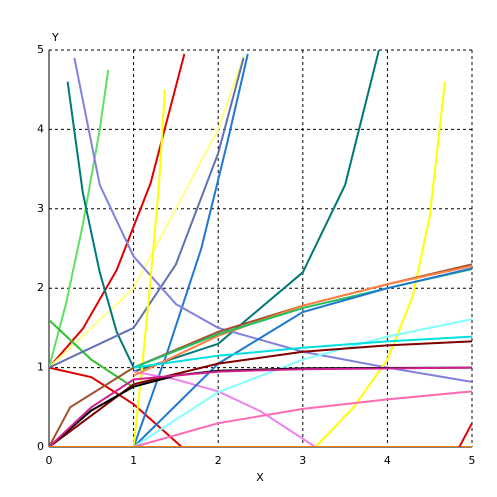 This screenshot has width=497, height=497. I want to click on x-tick-label: 4, so click(387, 460).